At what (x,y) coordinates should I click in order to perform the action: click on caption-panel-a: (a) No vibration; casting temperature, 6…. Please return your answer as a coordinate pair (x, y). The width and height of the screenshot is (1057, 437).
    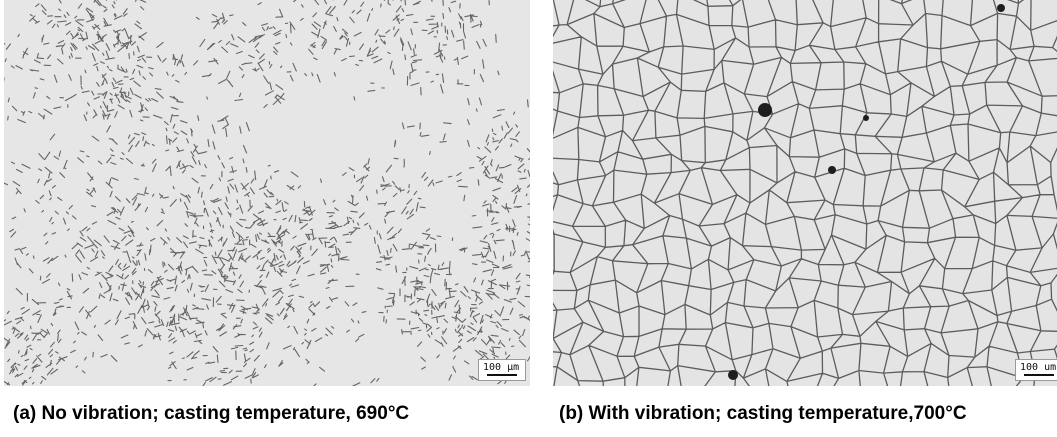
    Looking at the image, I should click on (211, 414).